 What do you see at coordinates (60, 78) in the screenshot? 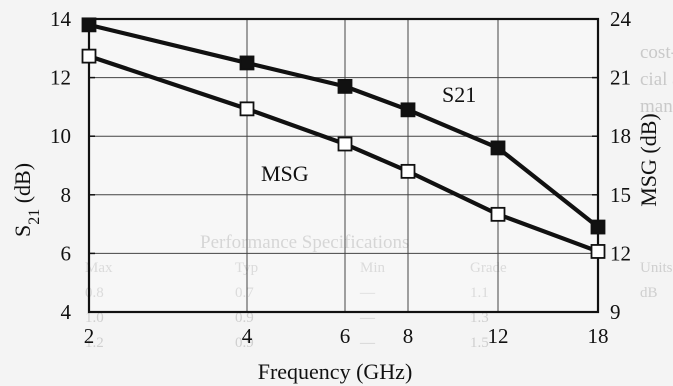
I see `y-tick-label-left: 12` at bounding box center [60, 78].